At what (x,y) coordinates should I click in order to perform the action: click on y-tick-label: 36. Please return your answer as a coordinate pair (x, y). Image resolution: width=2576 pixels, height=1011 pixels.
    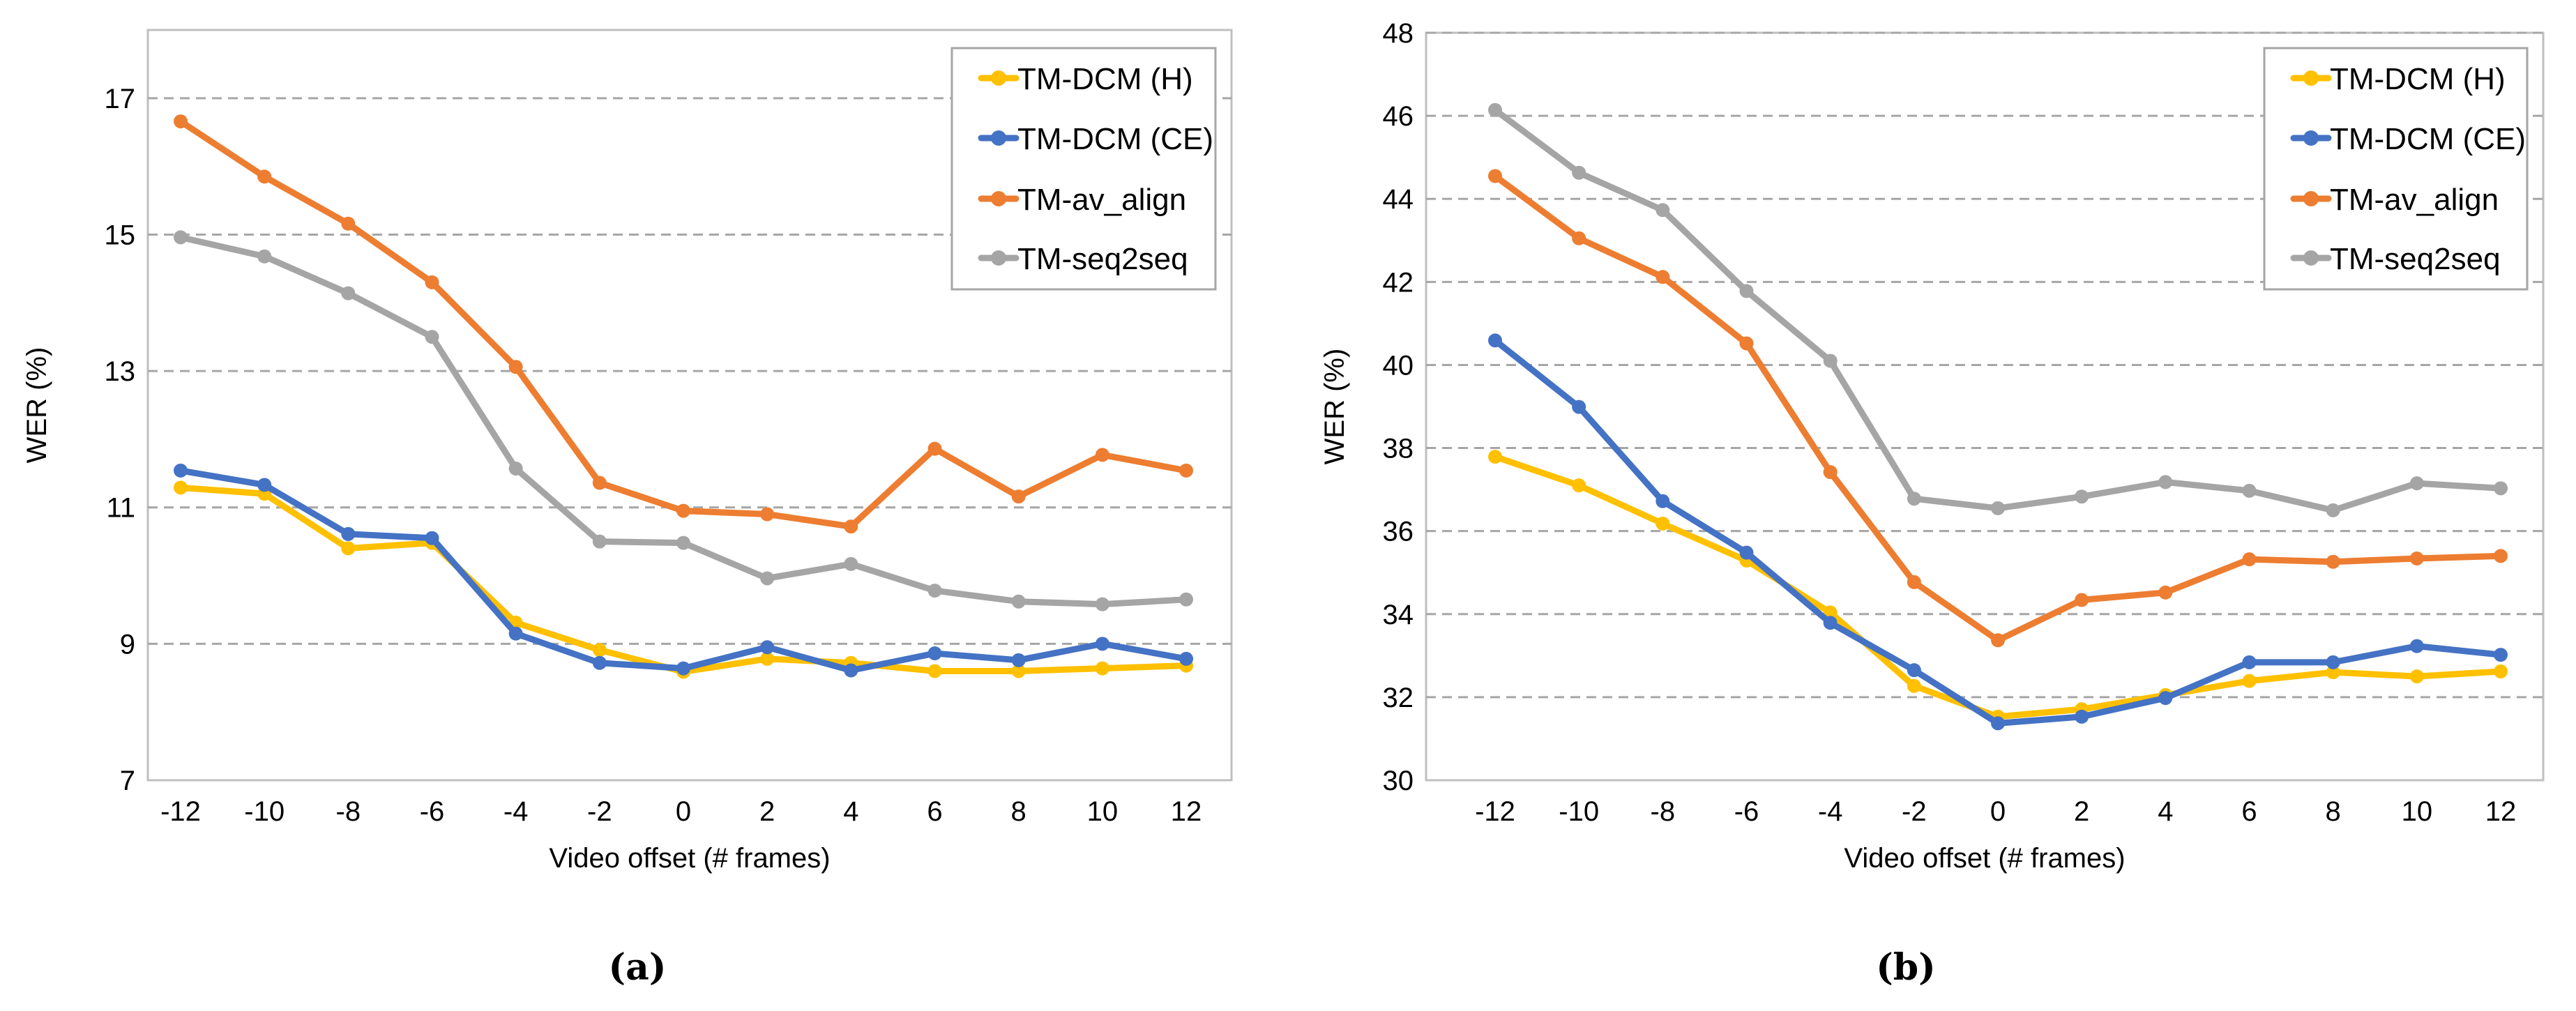
    Looking at the image, I should click on (1398, 532).